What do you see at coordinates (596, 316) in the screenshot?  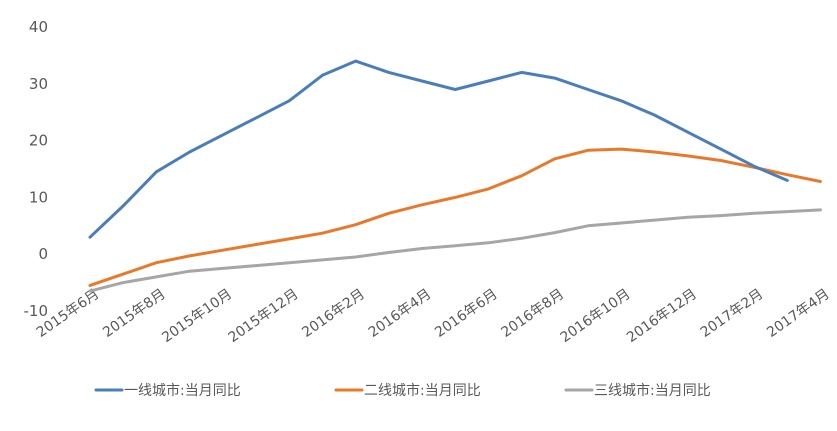 I see `x-tick-label: 2016年10月` at bounding box center [596, 316].